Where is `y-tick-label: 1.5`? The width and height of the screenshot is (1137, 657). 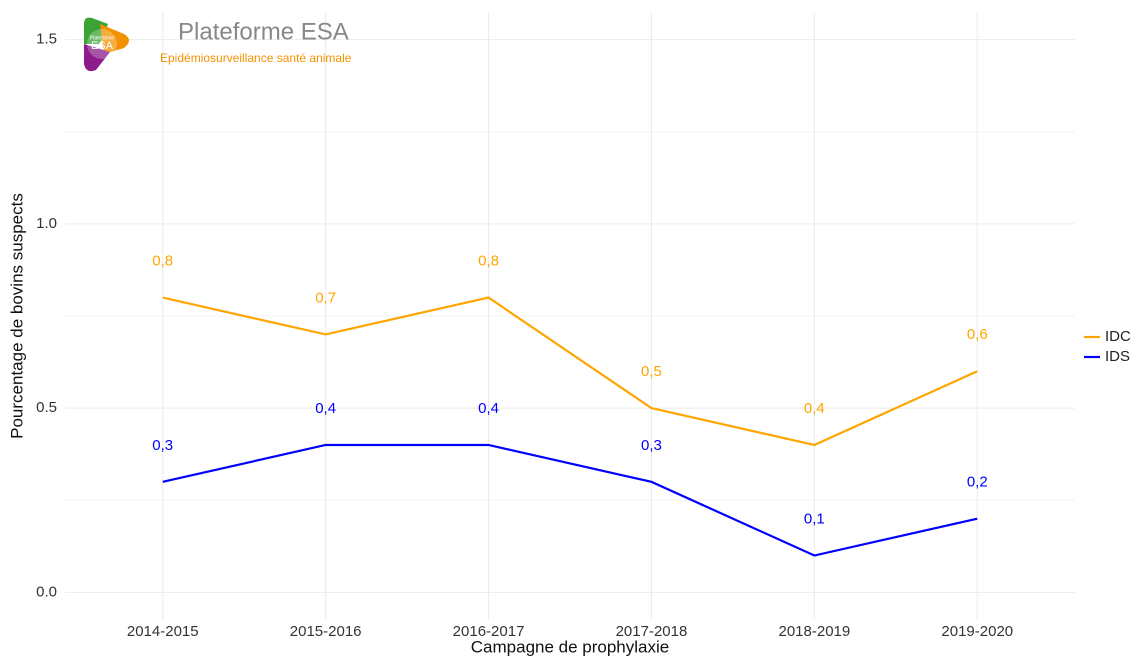 y-tick-label: 1.5 is located at coordinates (46, 39).